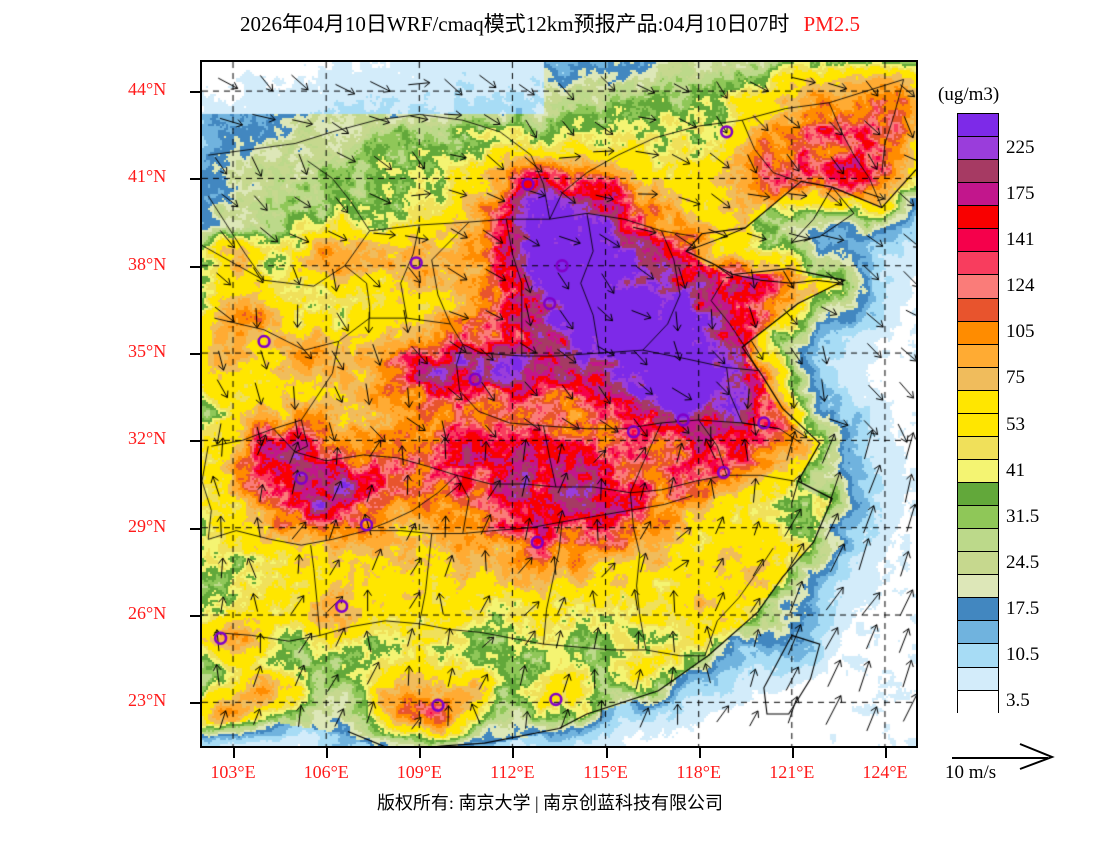 Image resolution: width=1100 pixels, height=850 pixels. Describe the element at coordinates (832, 24) in the screenshot. I see `title-species-label: PM2.5` at that location.